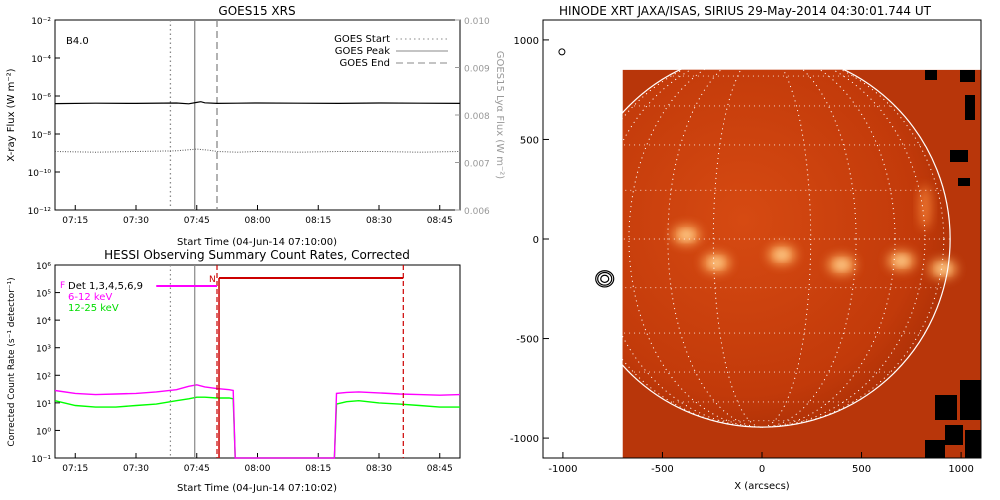 The width and height of the screenshot is (1000, 500). Describe the element at coordinates (41, 60) in the screenshot. I see `goes-y-tick-label: 10⁻⁴` at that location.